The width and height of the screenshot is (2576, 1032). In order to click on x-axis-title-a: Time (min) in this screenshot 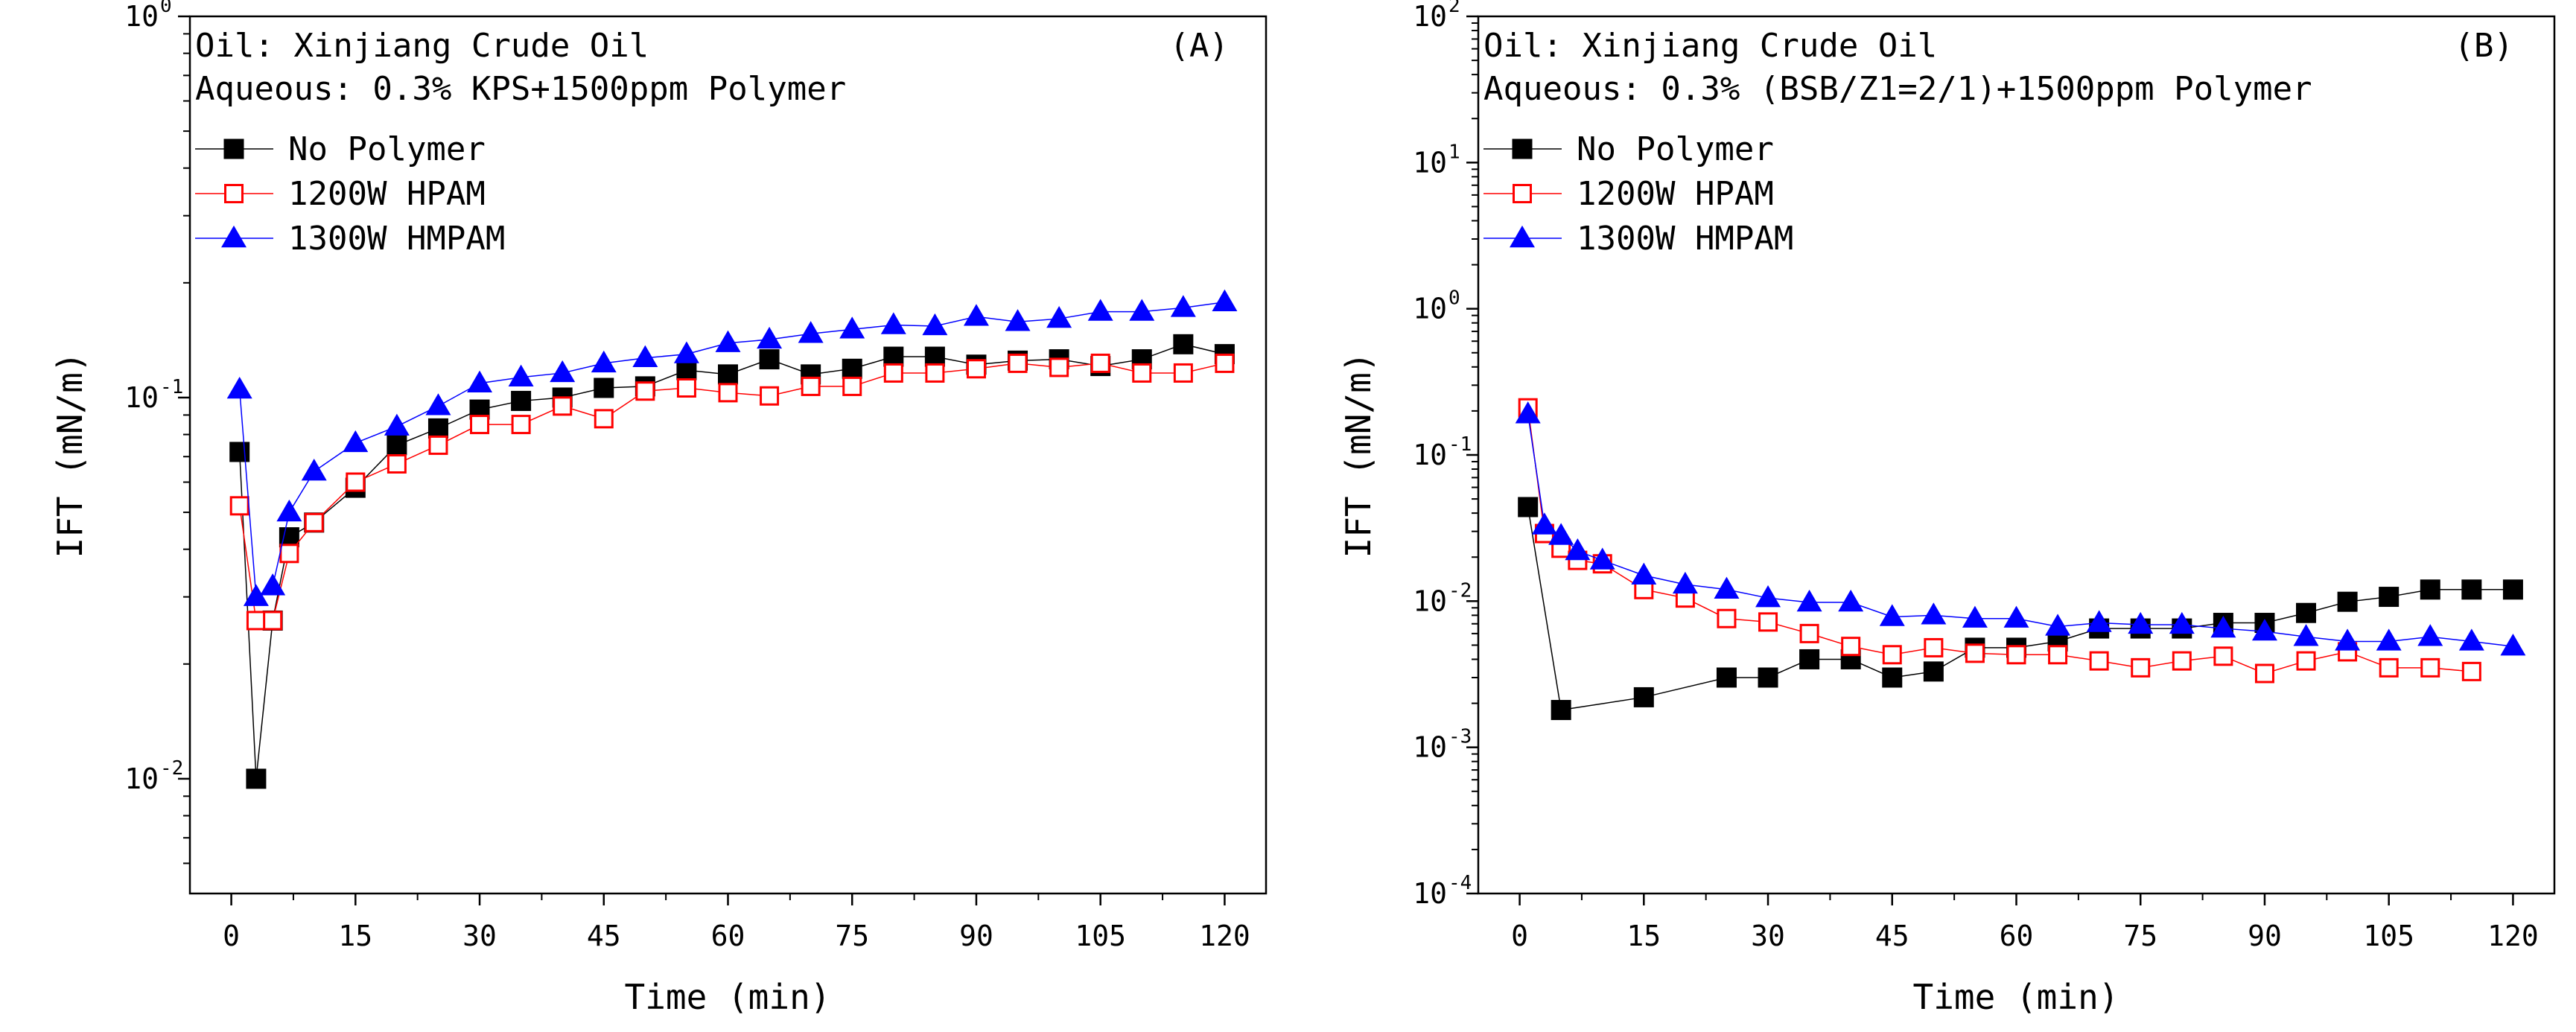, I will do `click(728, 997)`.